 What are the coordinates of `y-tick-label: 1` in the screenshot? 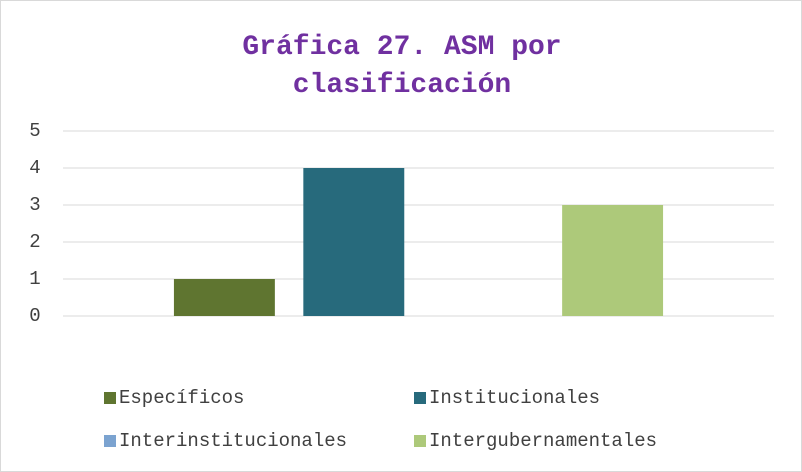 It's located at (34, 279).